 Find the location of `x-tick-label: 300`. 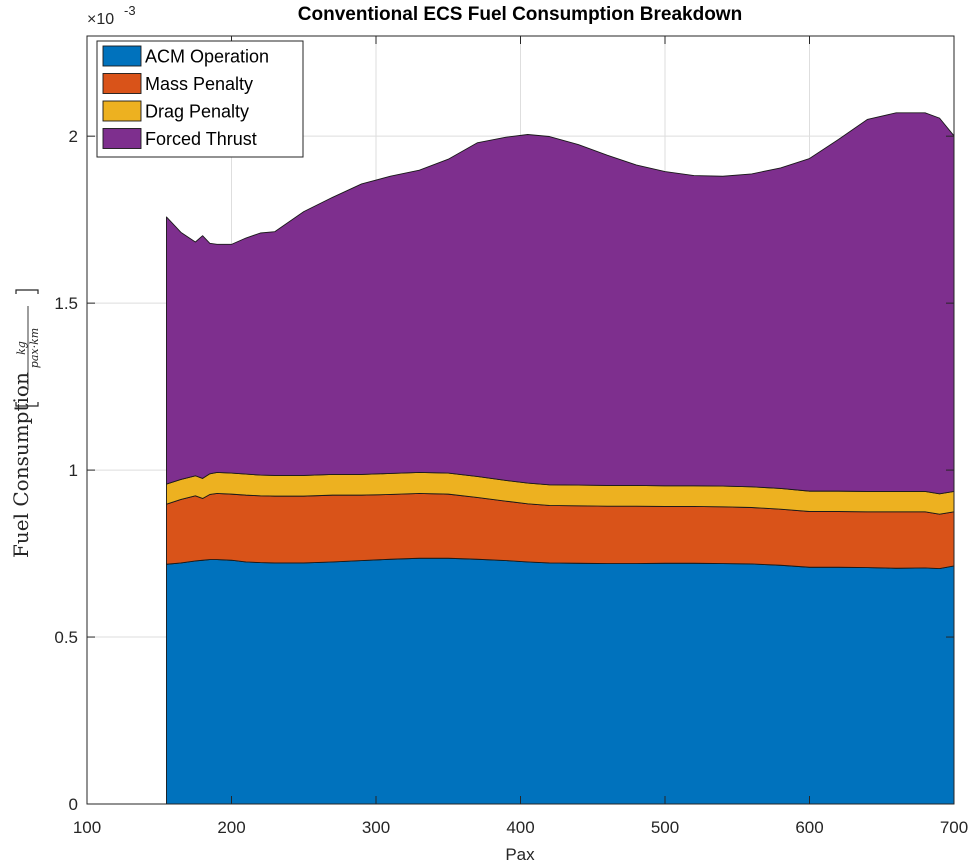

x-tick-label: 300 is located at coordinates (376, 827).